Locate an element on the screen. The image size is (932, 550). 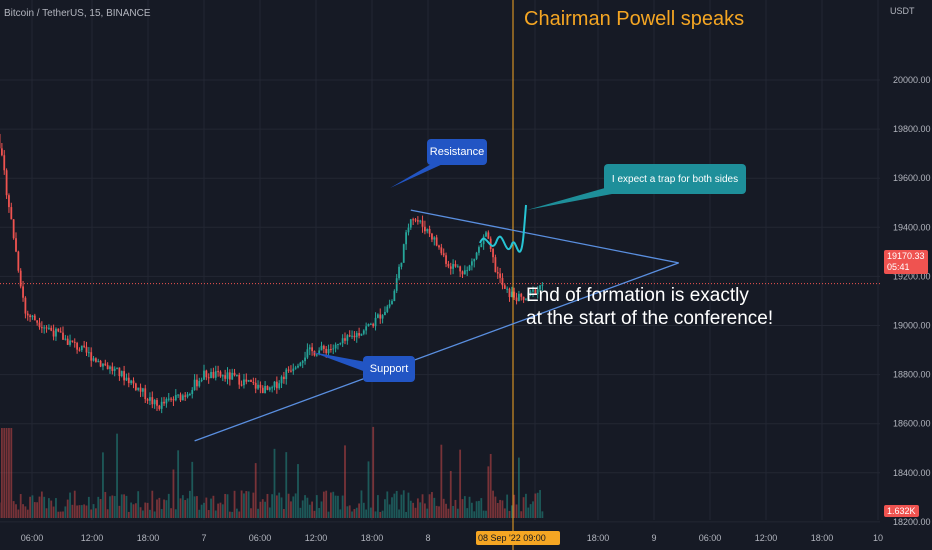
last-price-value: 19170.33 is located at coordinates (906, 256).